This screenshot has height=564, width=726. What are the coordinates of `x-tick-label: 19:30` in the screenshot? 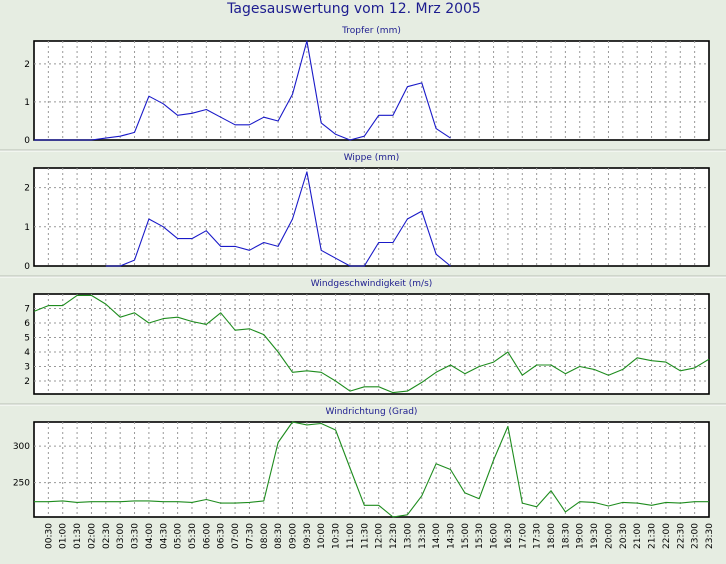 It's located at (595, 536).